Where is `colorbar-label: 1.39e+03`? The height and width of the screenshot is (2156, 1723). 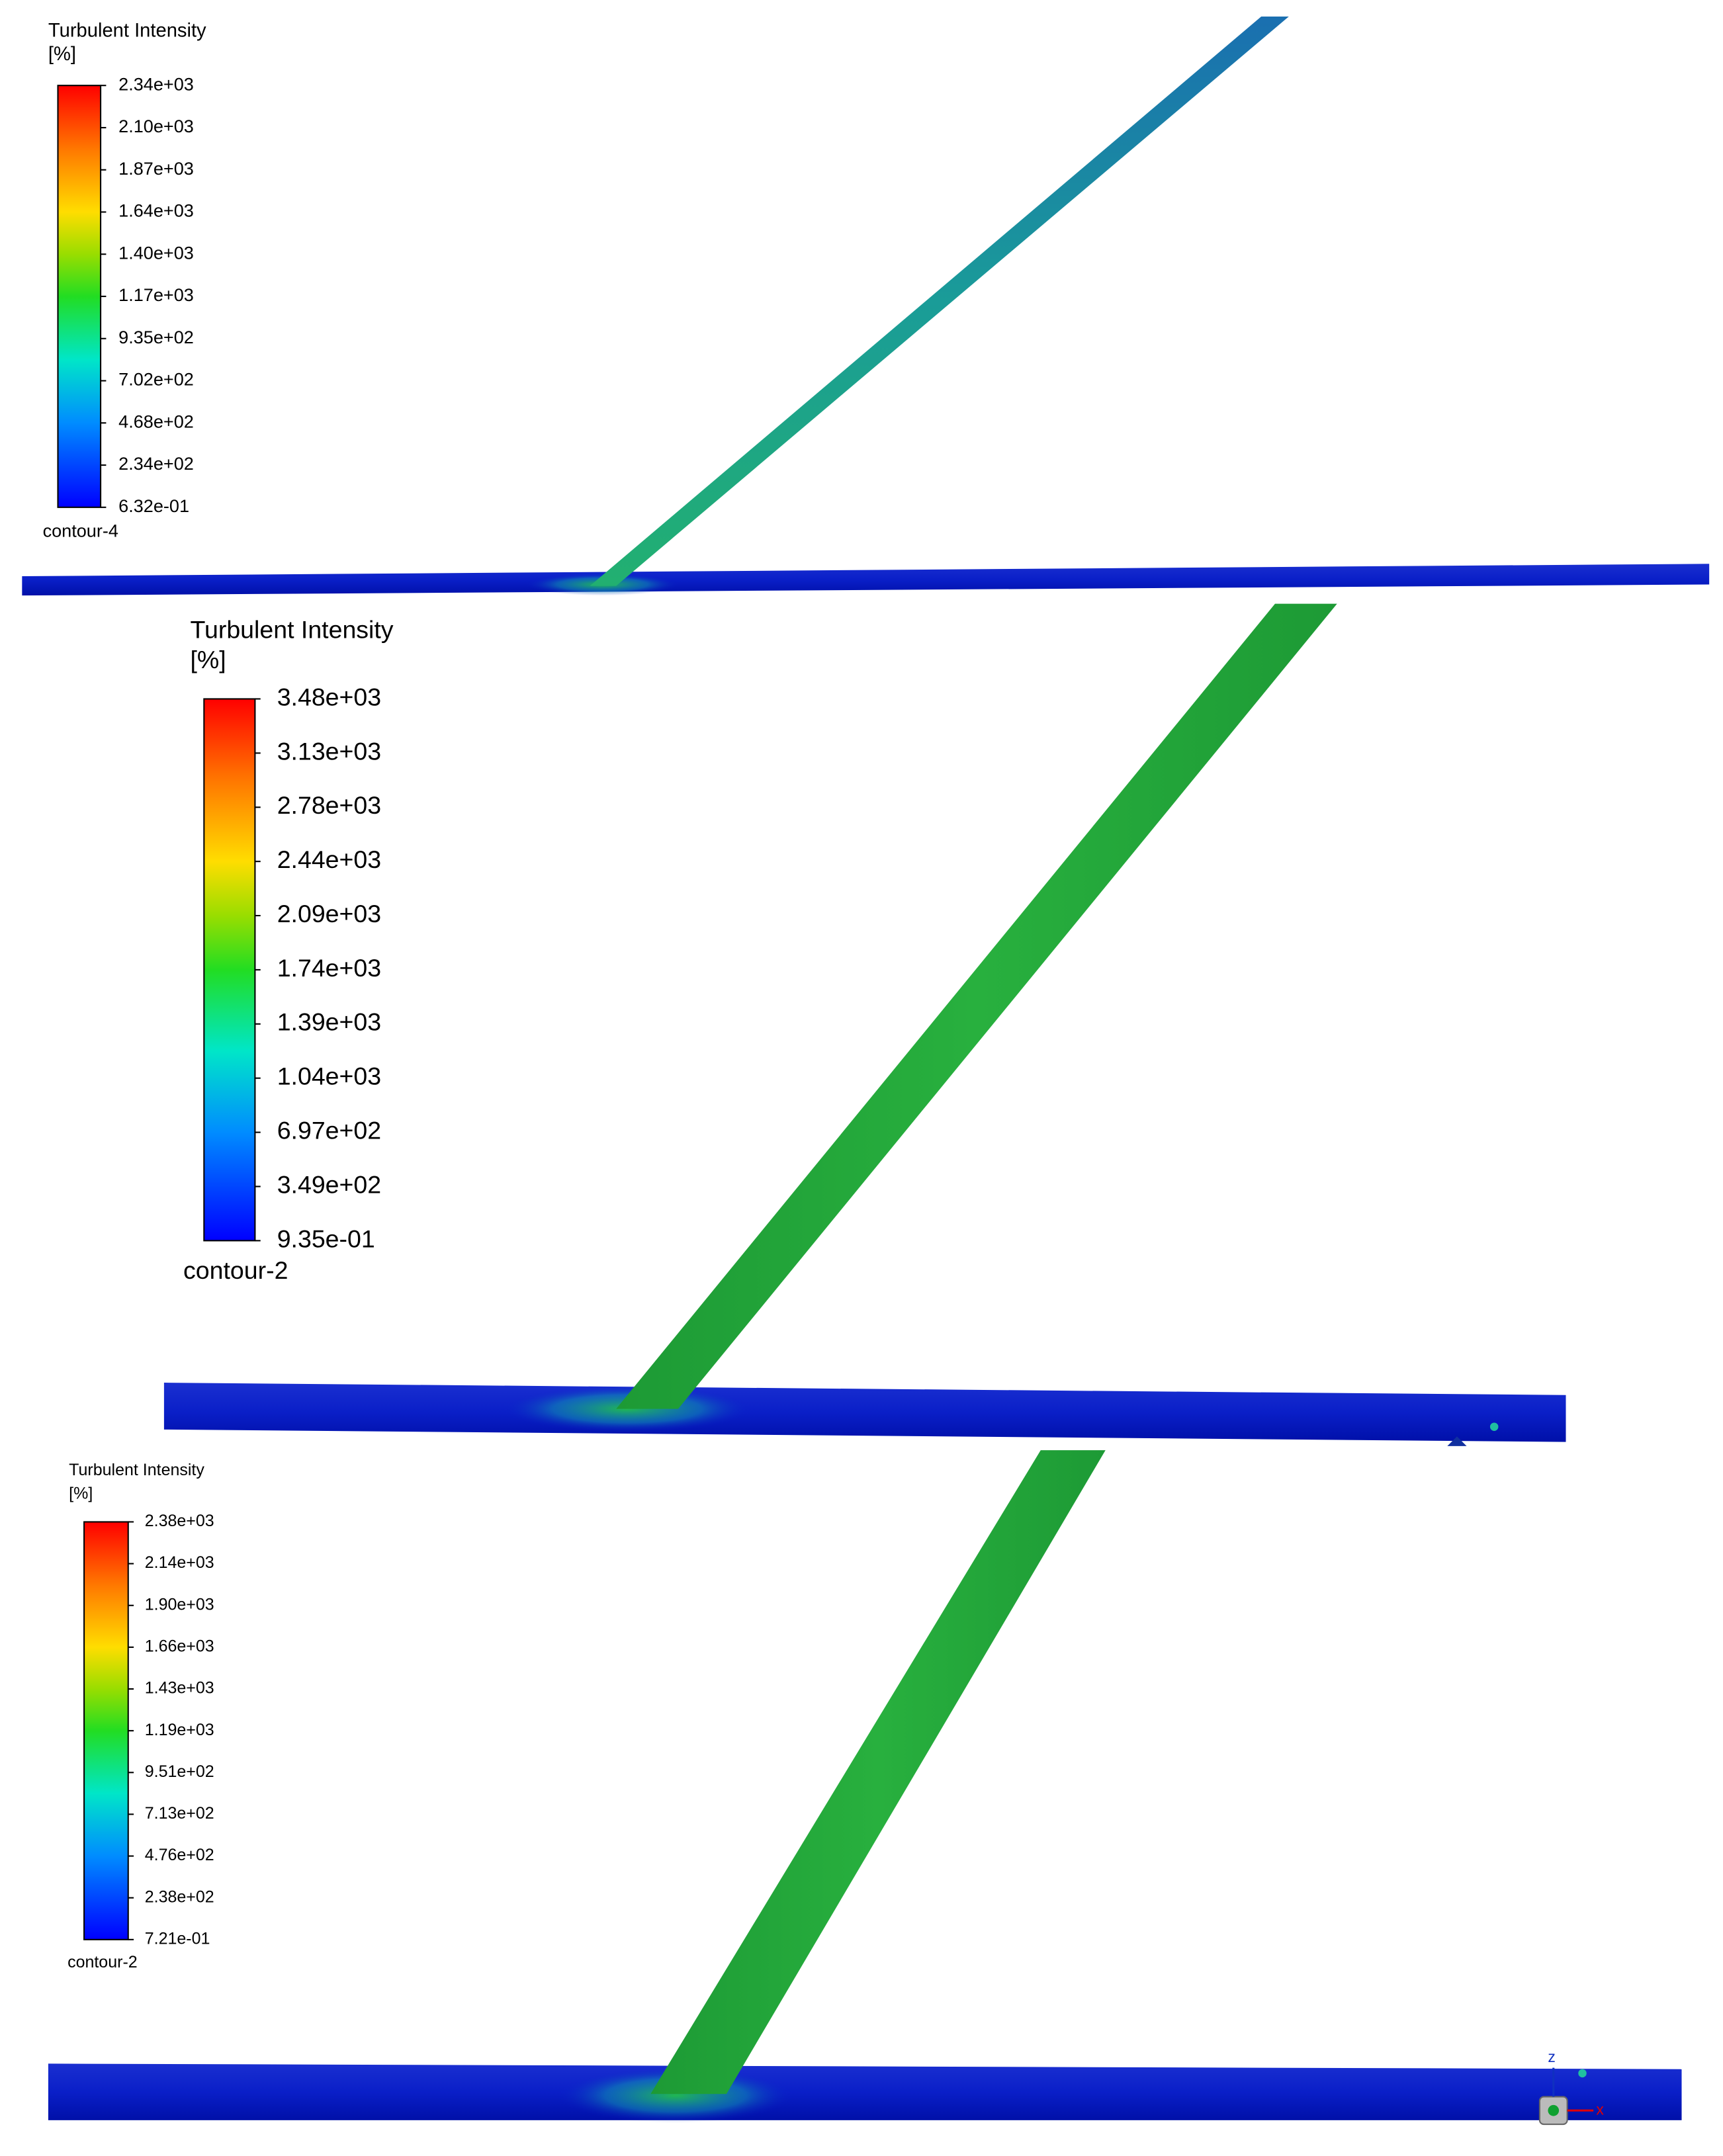 colorbar-label: 1.39e+03 is located at coordinates (329, 1022).